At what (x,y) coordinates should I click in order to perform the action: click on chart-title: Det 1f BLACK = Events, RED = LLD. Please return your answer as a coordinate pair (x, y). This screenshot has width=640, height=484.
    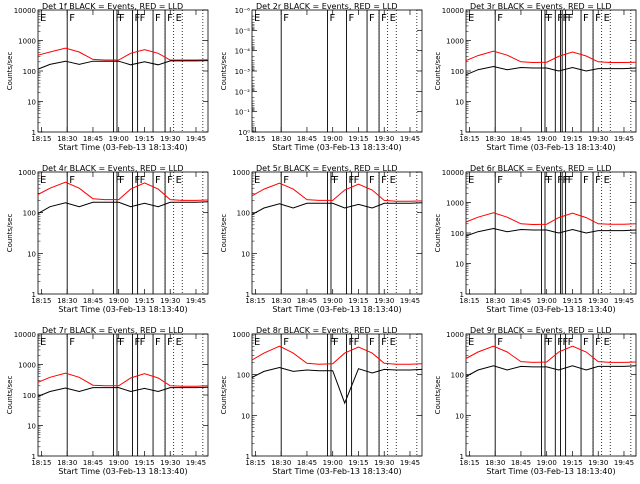
    Looking at the image, I should click on (112, 6).